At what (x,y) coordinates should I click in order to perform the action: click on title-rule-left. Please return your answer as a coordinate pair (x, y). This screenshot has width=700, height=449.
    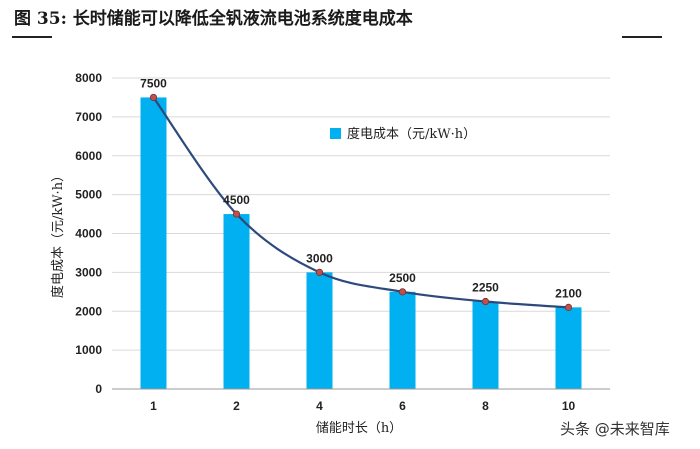
    Looking at the image, I should click on (32, 37).